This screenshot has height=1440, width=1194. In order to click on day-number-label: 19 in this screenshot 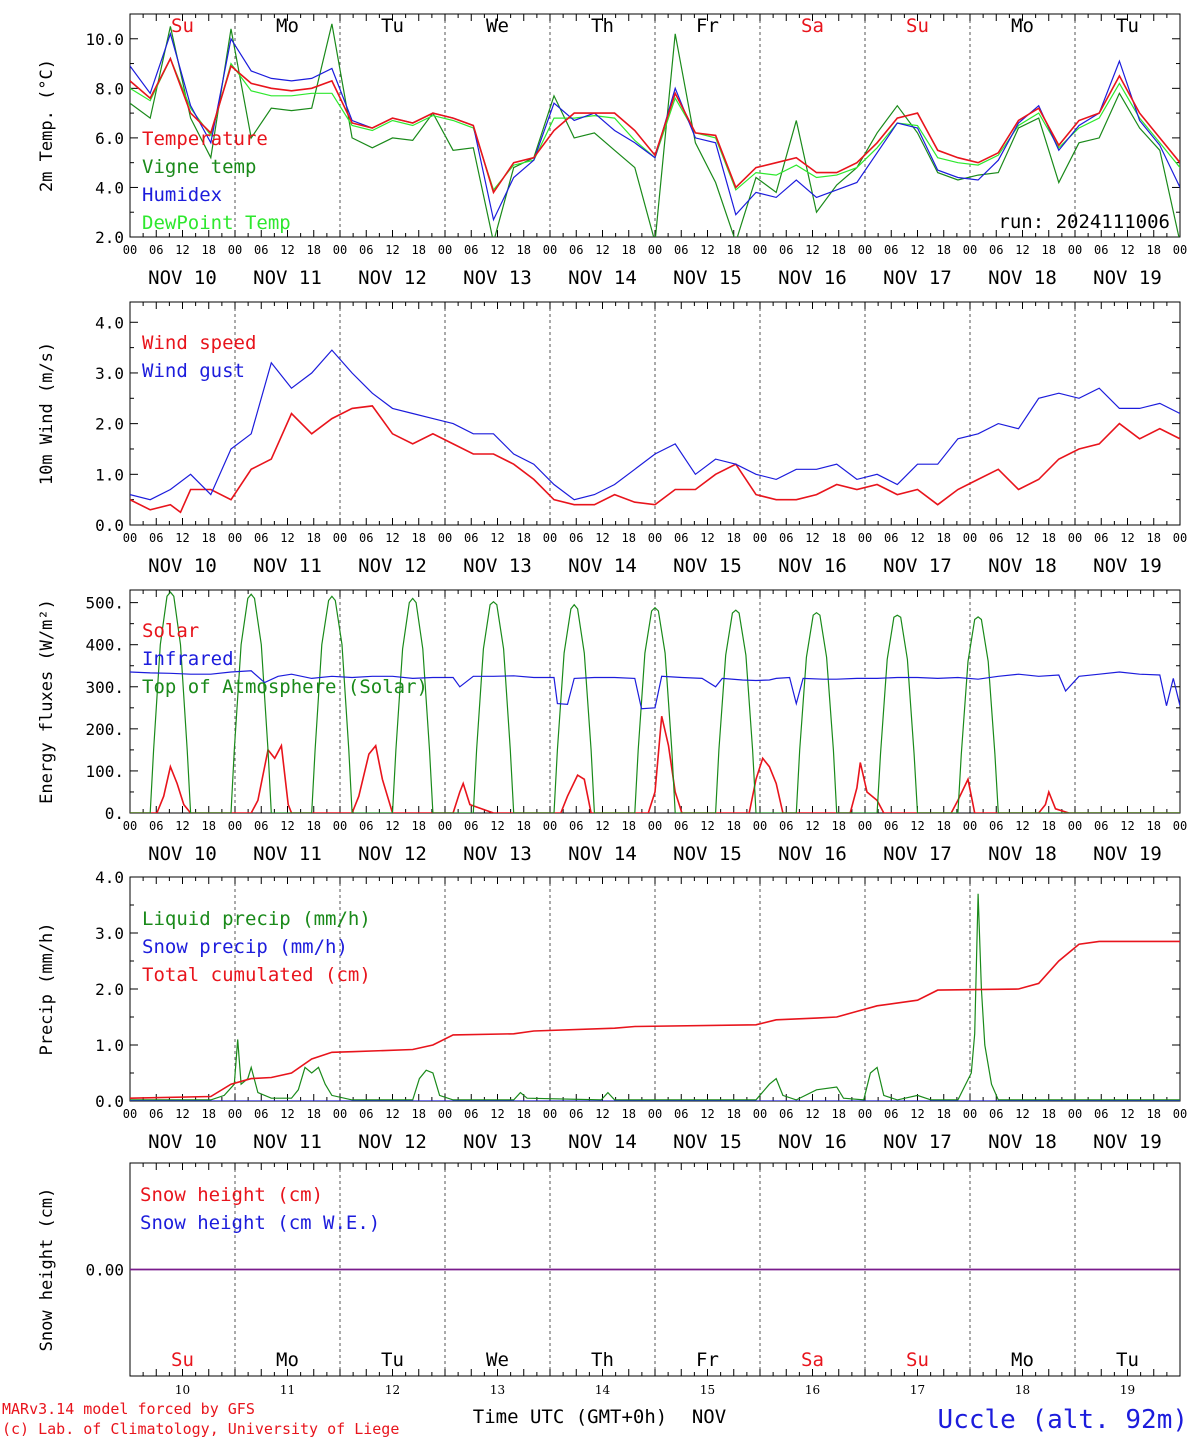, I will do `click(1127, 1390)`.